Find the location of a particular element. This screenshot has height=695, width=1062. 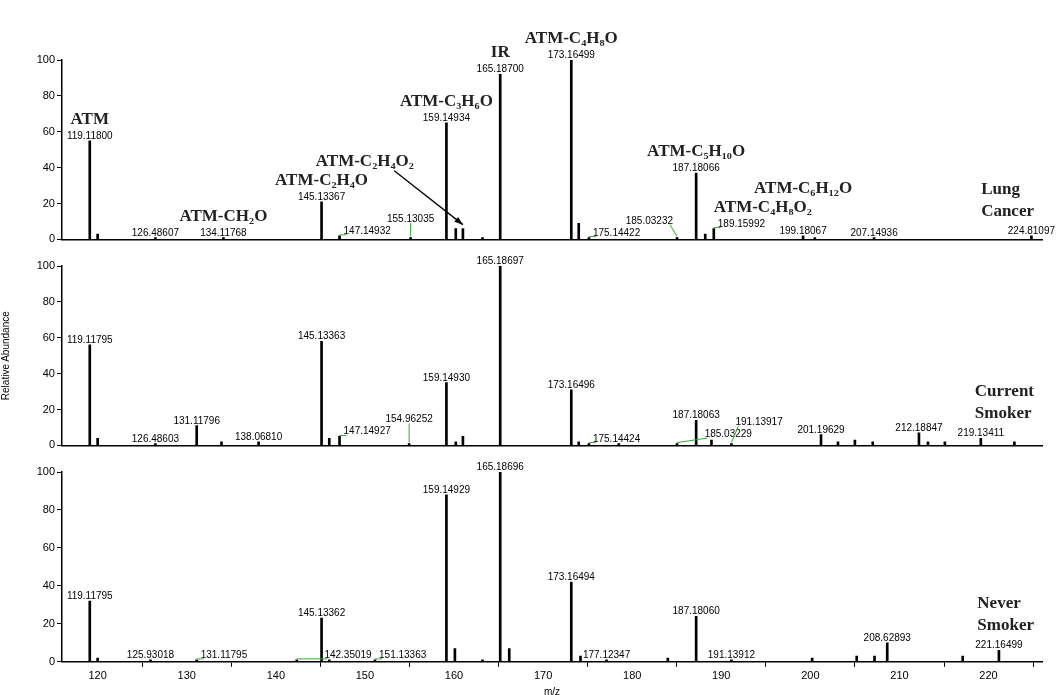

annotation: Never Smoker is located at coordinates (1006, 614).